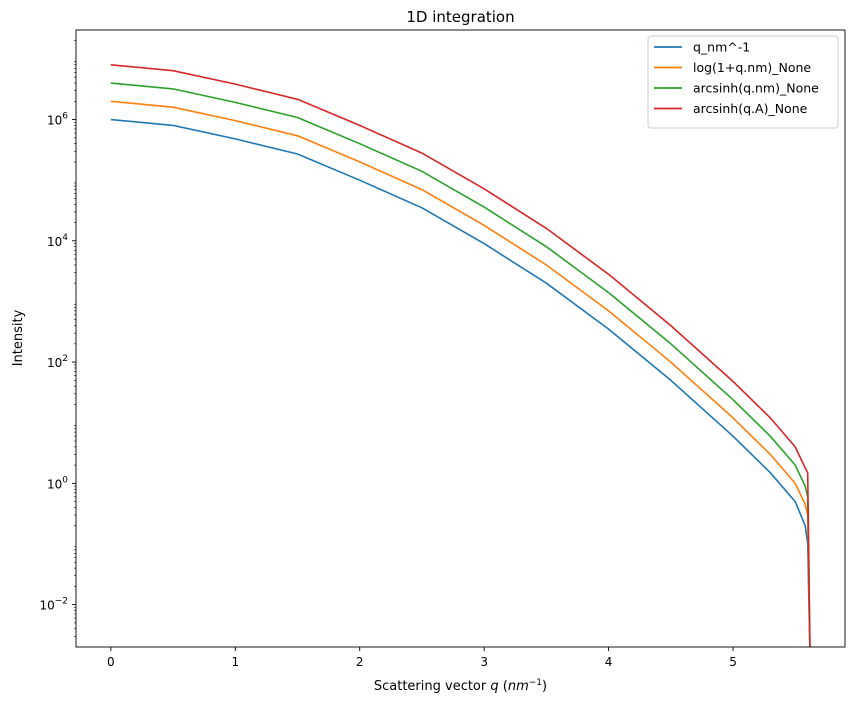 The image size is (857, 702). Describe the element at coordinates (111, 662) in the screenshot. I see `x-tick-label: 0` at that location.